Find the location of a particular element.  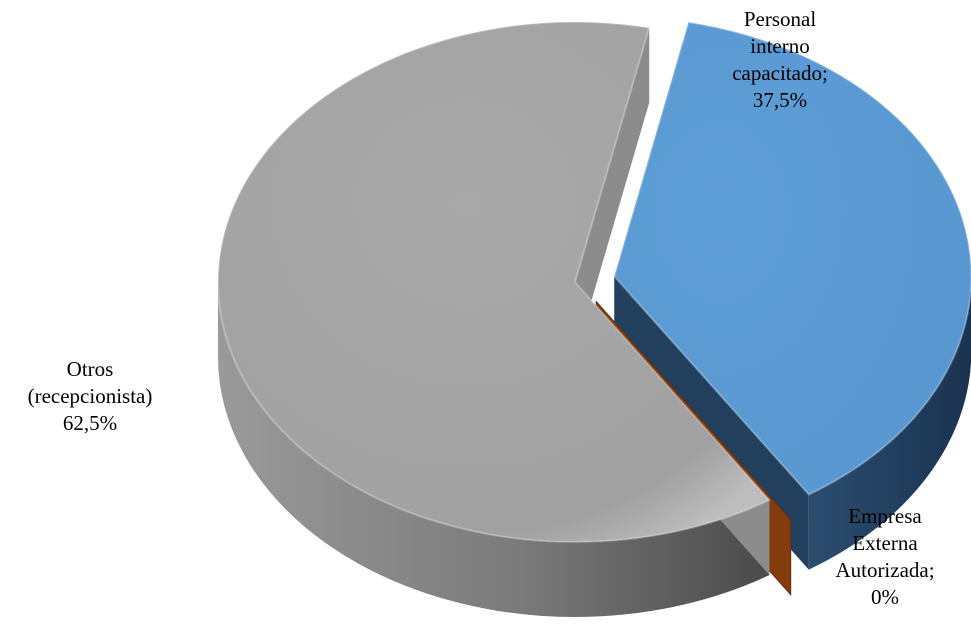

label-line: Personal is located at coordinates (780, 19).